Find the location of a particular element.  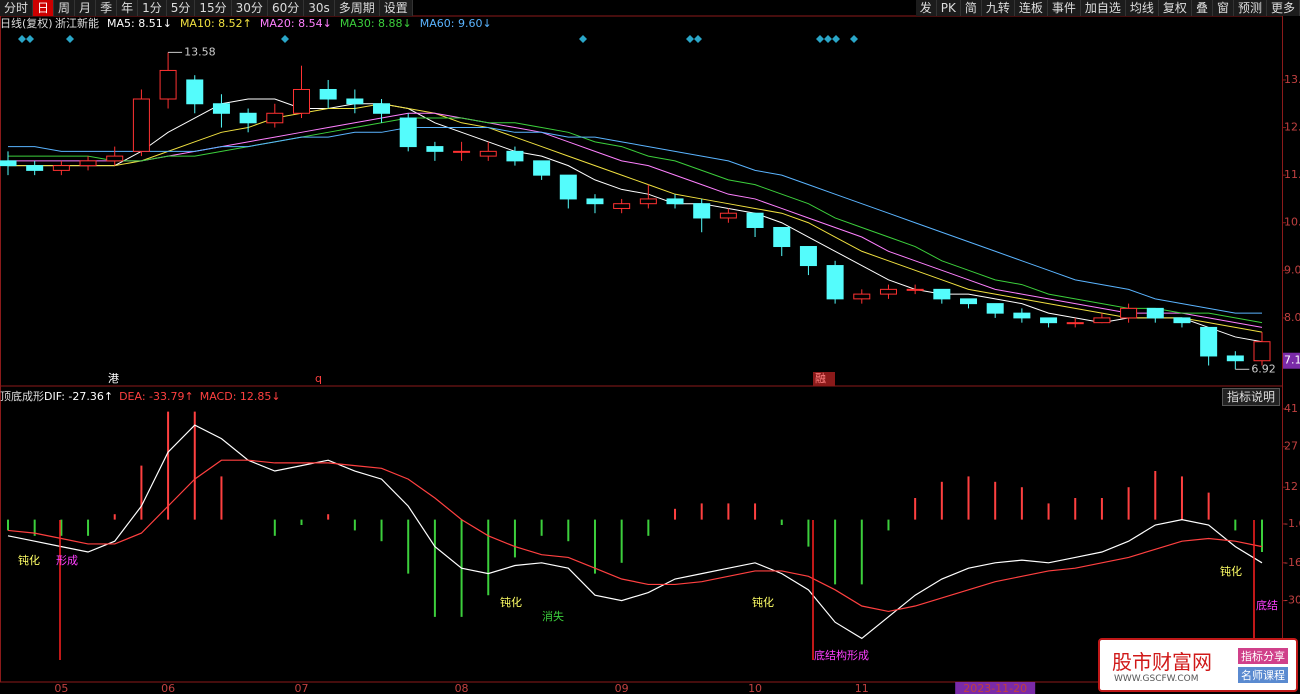

toolbar-button: 日 is located at coordinates (44, 8).